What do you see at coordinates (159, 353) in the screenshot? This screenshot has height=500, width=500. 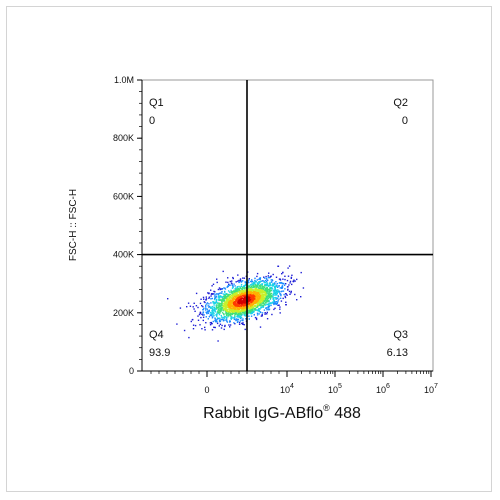 I see `q4-percent: 93.9` at bounding box center [159, 353].